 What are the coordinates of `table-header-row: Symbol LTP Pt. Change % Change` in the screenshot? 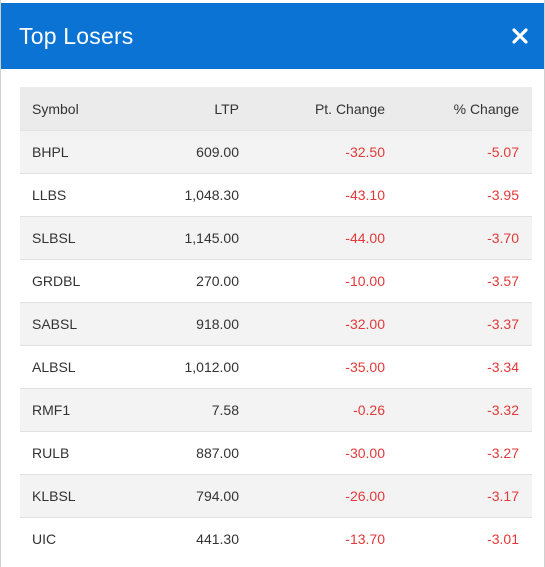 It's located at (276, 109).